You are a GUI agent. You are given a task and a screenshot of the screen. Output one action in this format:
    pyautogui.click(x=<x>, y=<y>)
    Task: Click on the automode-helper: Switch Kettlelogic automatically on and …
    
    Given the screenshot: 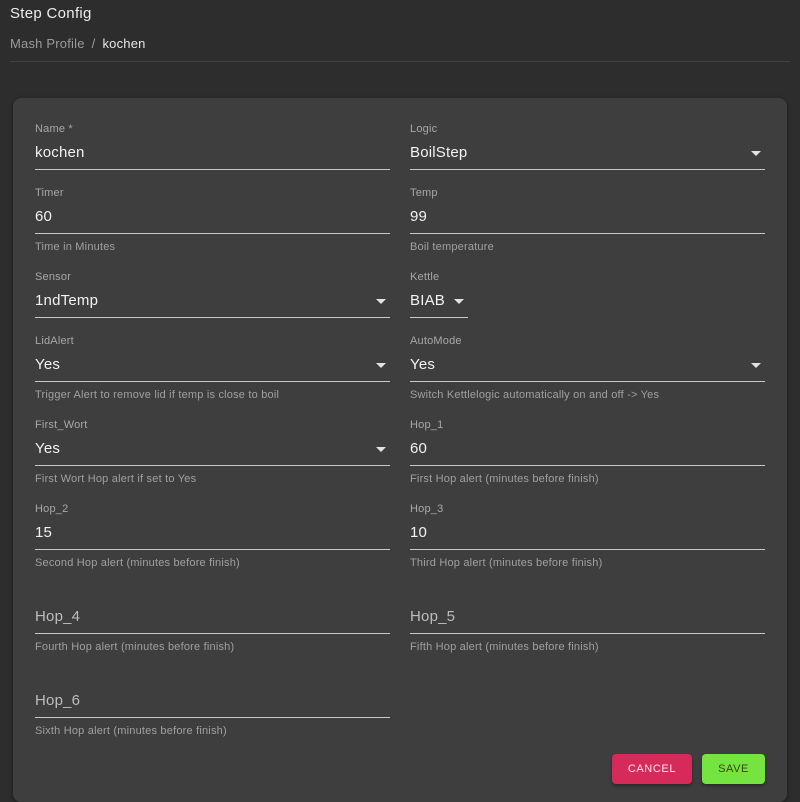 What is the action you would take?
    pyautogui.click(x=535, y=395)
    